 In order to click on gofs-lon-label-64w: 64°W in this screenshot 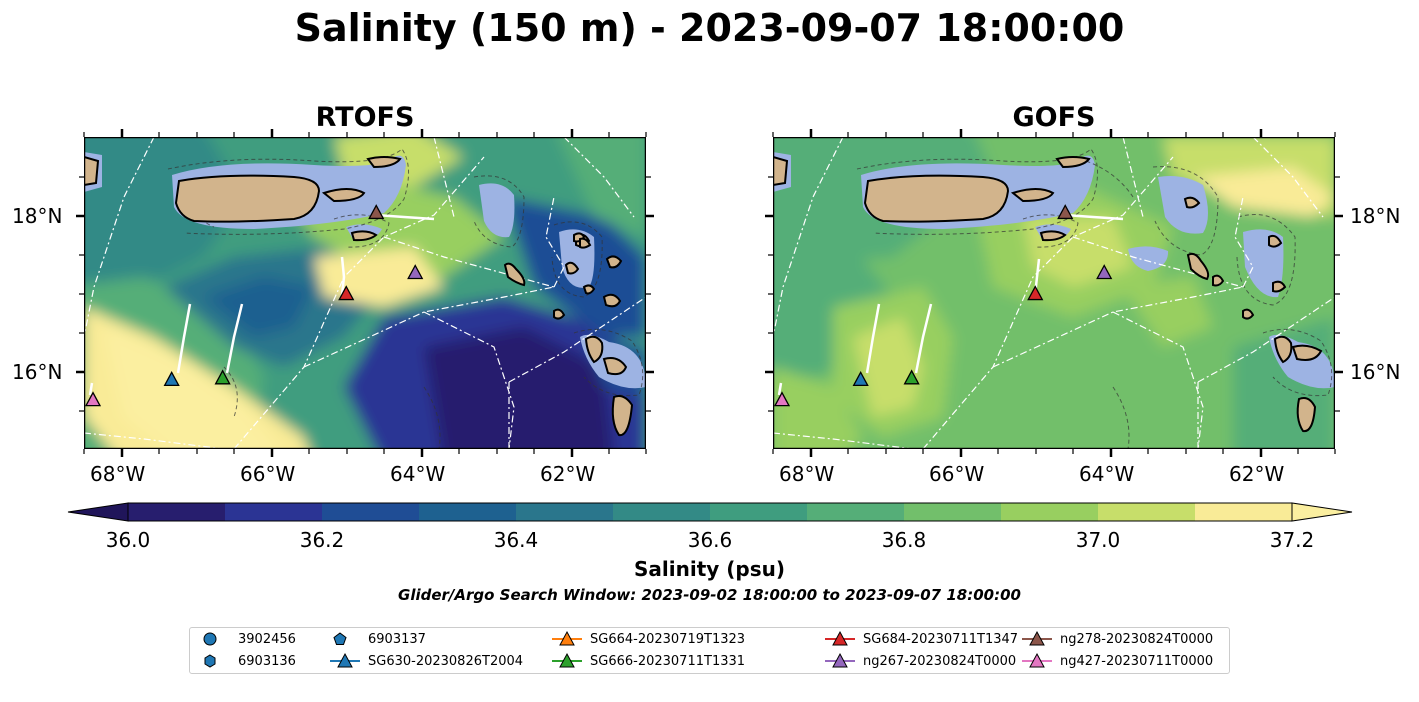, I will do `click(1107, 474)`.